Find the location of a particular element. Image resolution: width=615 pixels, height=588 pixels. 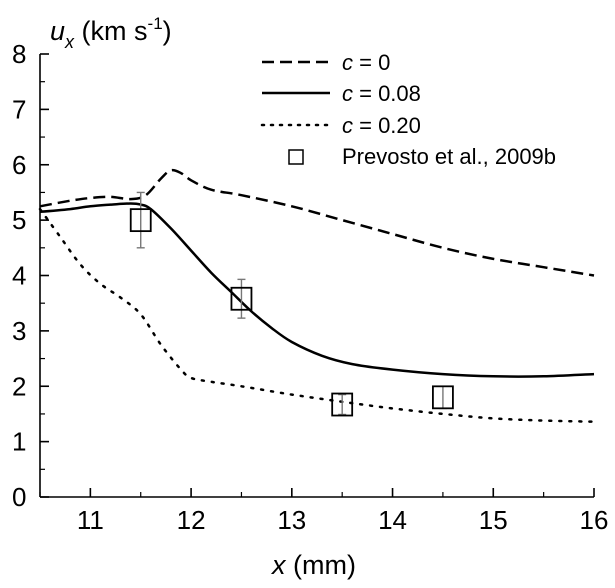

legend-label-c0: c = 0 is located at coordinates (366, 62).